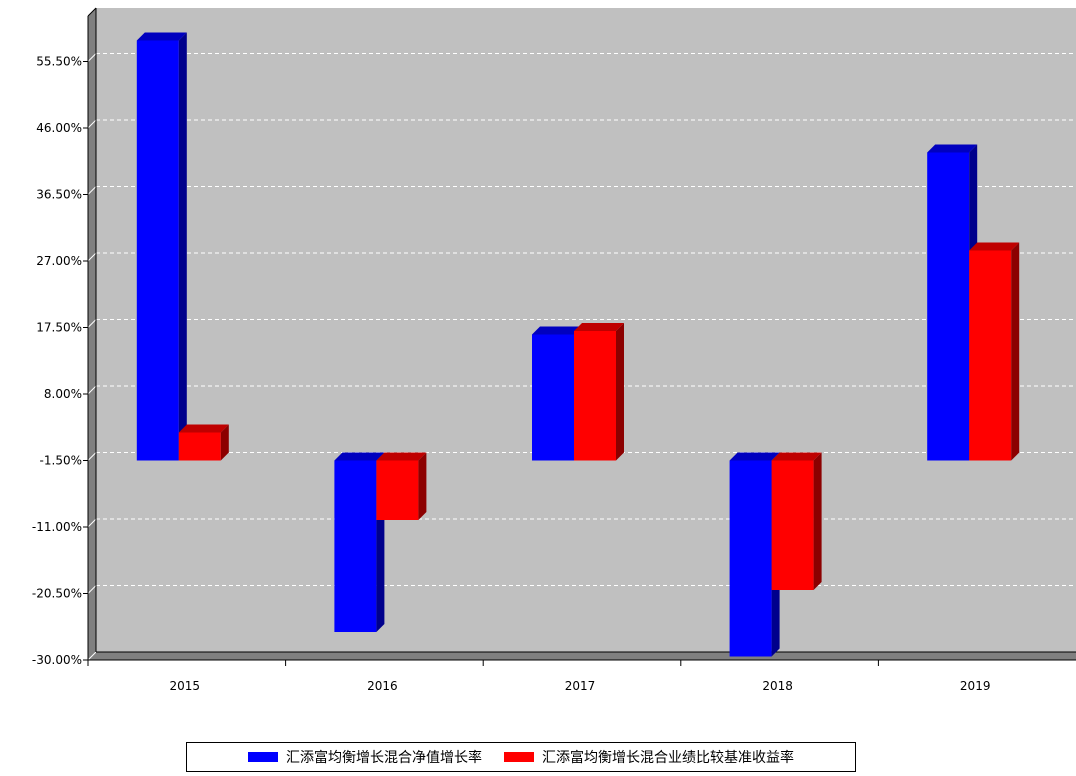 The height and width of the screenshot is (776, 1076). Describe the element at coordinates (382, 686) in the screenshot. I see `x-tick-label: 2016` at that location.